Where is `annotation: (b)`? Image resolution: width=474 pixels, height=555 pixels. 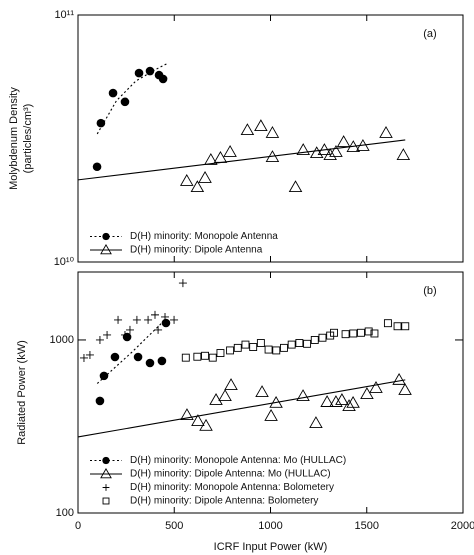
annotation: (b) is located at coordinates (429, 291).